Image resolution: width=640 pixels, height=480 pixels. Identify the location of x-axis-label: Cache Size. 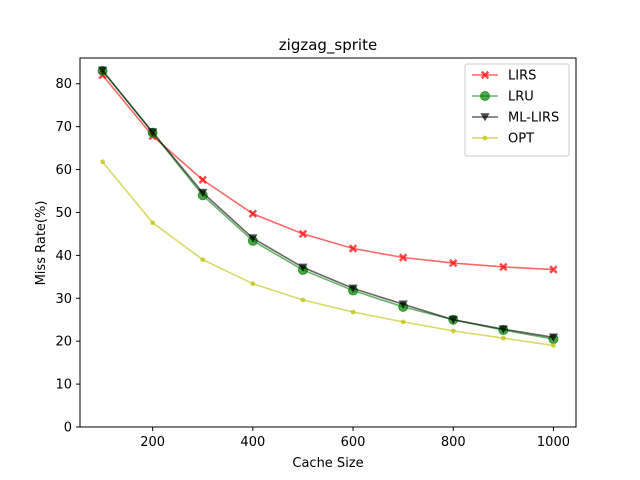
(327, 463).